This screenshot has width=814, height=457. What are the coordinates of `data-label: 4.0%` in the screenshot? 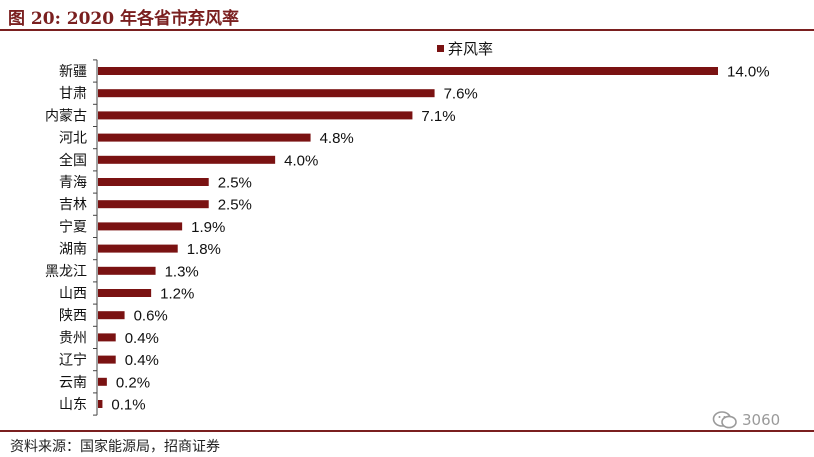 It's located at (301, 160).